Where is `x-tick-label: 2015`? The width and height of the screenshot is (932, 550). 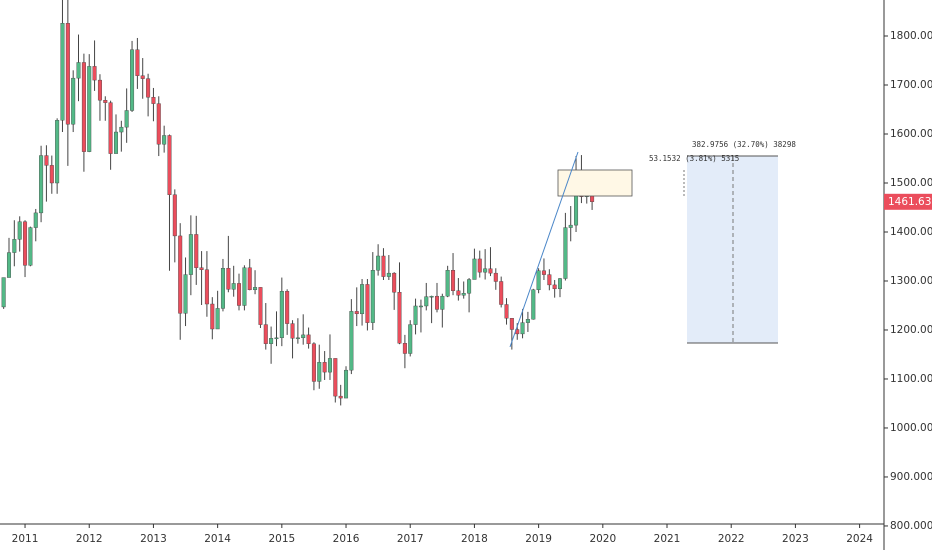
x-tick-label: 2015 is located at coordinates (281, 539).